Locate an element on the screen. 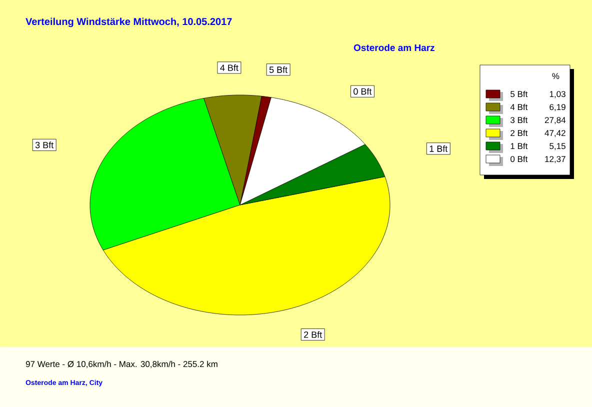 The height and width of the screenshot is (407, 592). text: 97 Werte - Ø 10,6km/h - Max. 30,8km/h - 255.2 km is located at coordinates (122, 364).